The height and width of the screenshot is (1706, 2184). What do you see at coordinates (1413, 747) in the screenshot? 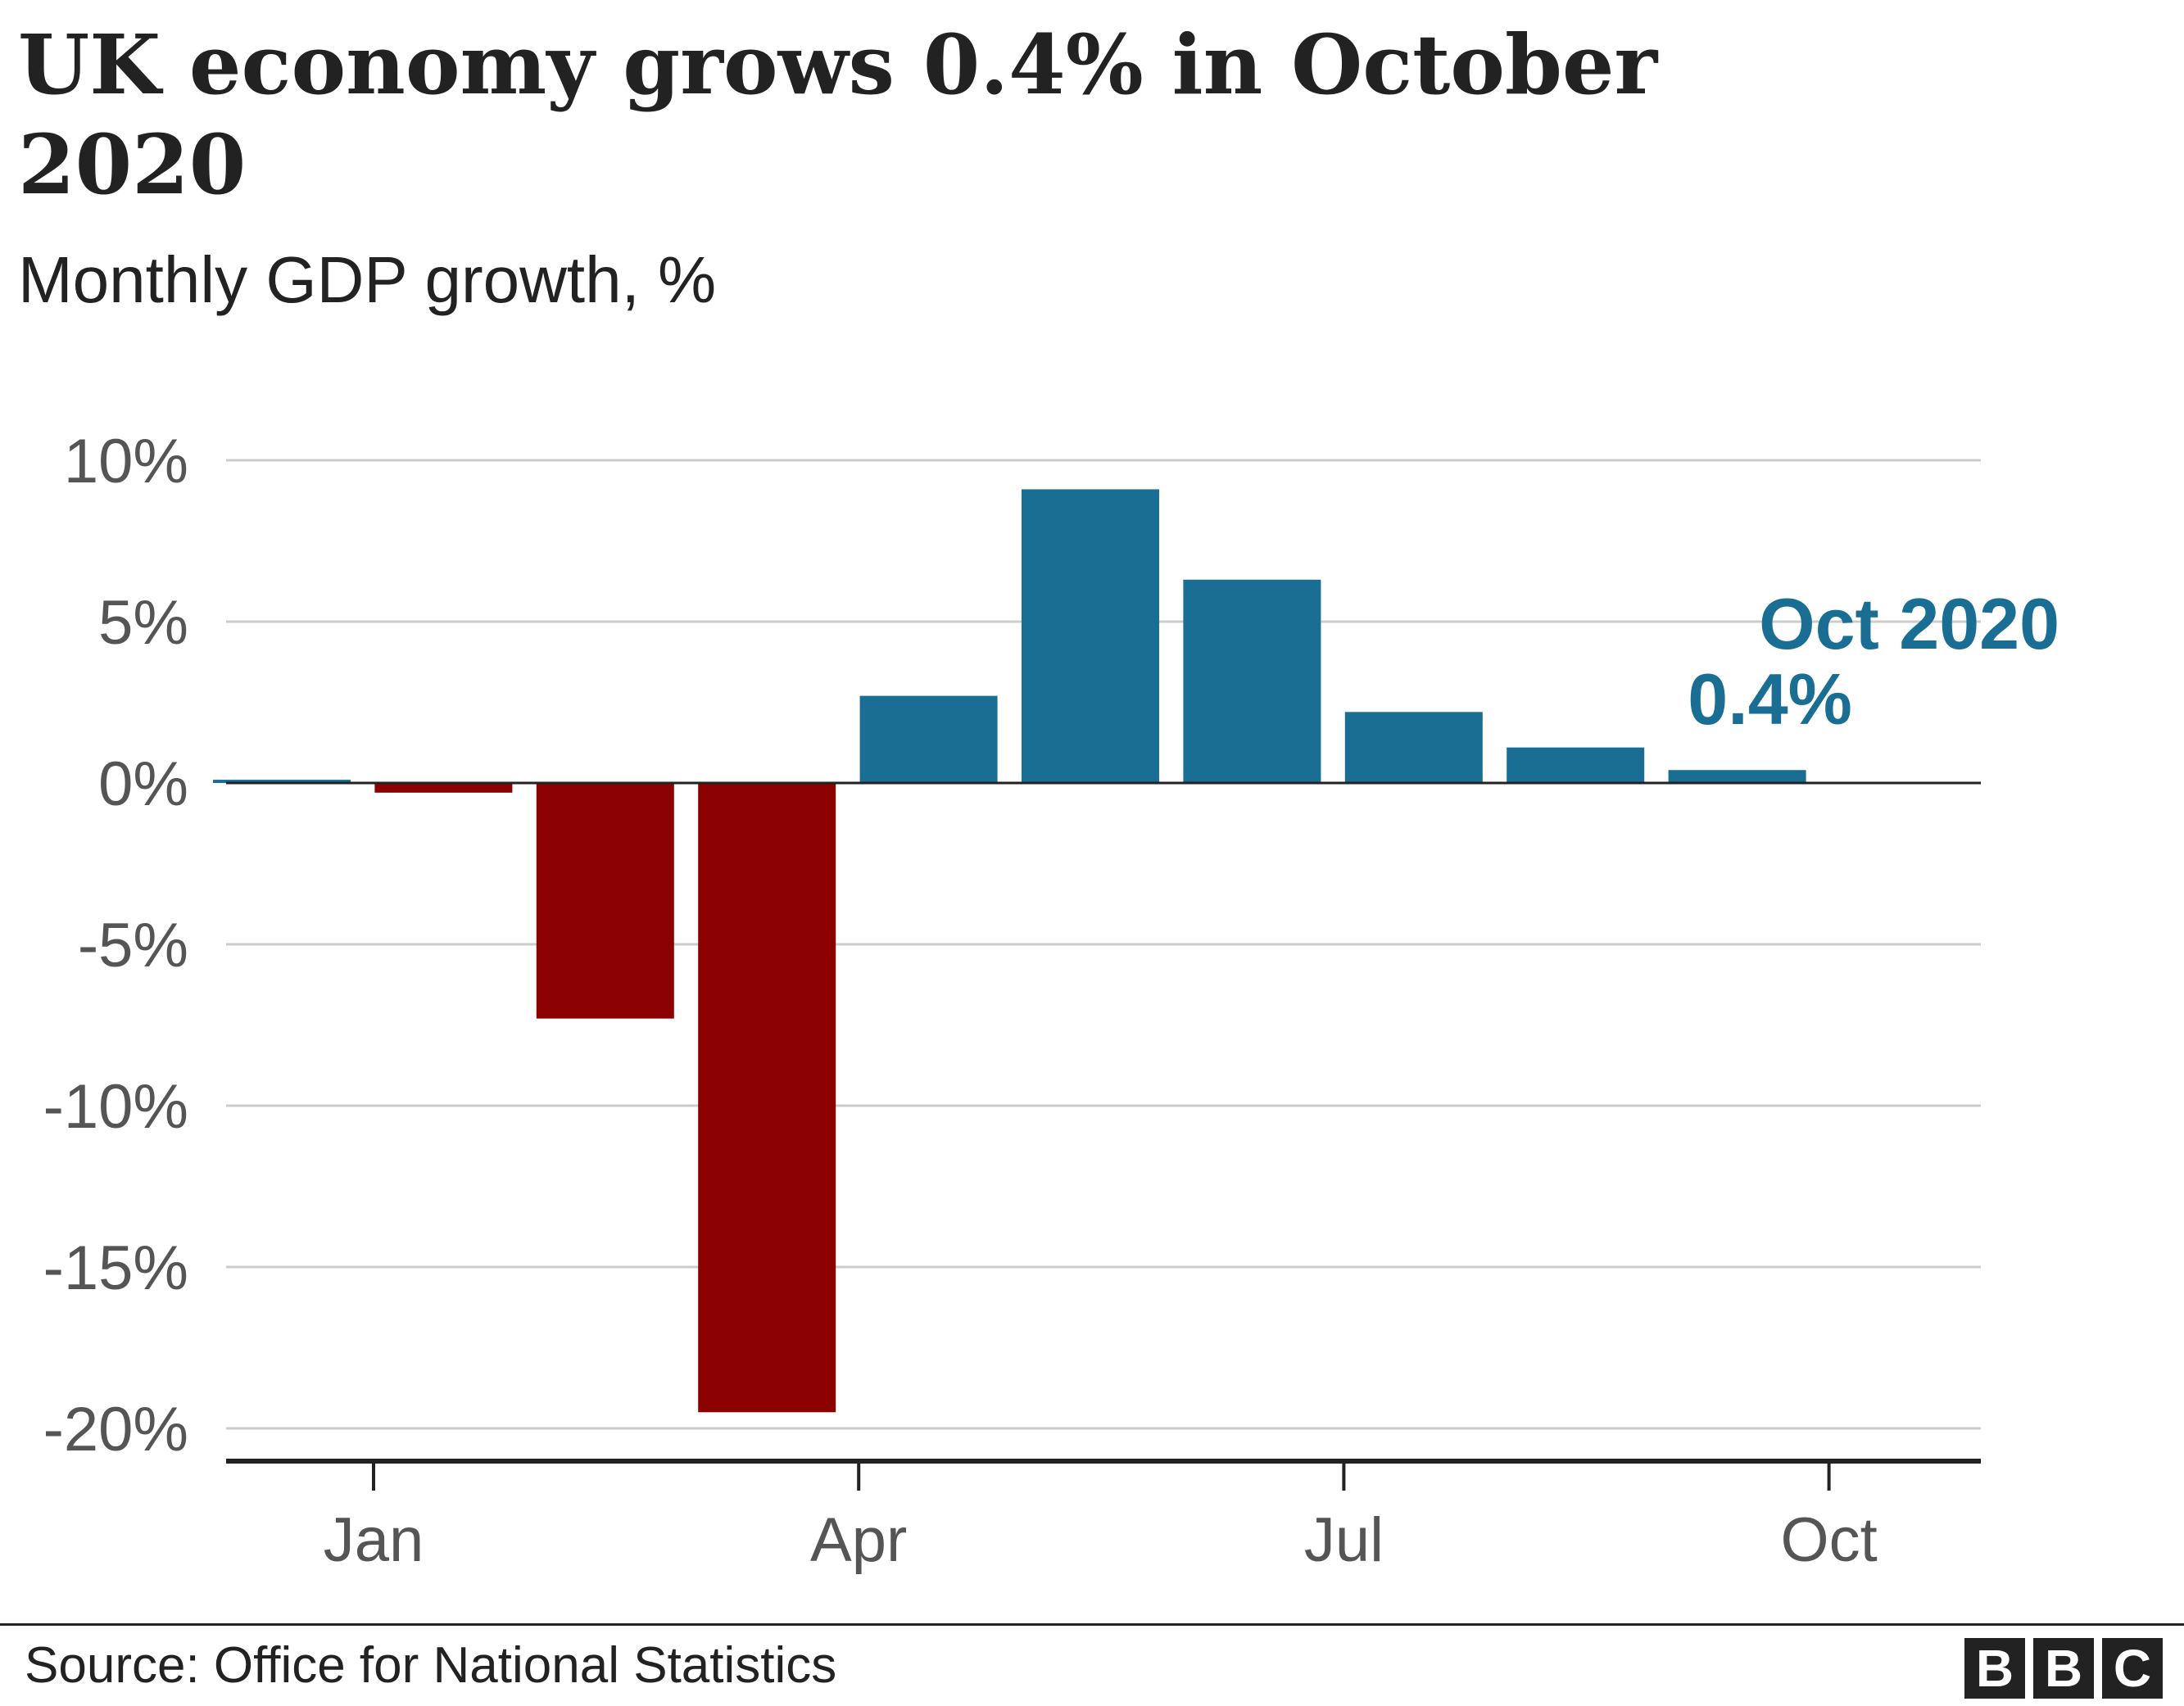
I see `bar-aug` at bounding box center [1413, 747].